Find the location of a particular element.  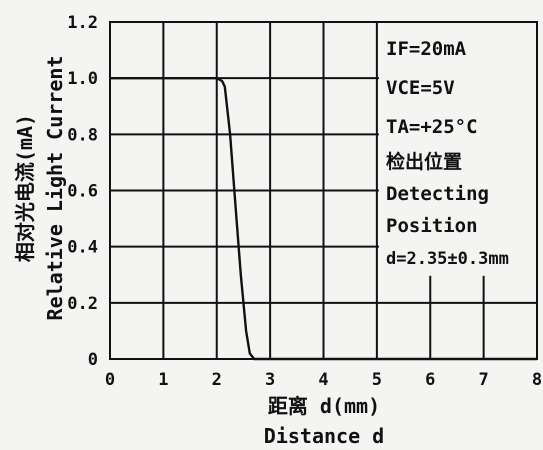

annotation-distance: d=2.35±0.3mm is located at coordinates (447, 259).